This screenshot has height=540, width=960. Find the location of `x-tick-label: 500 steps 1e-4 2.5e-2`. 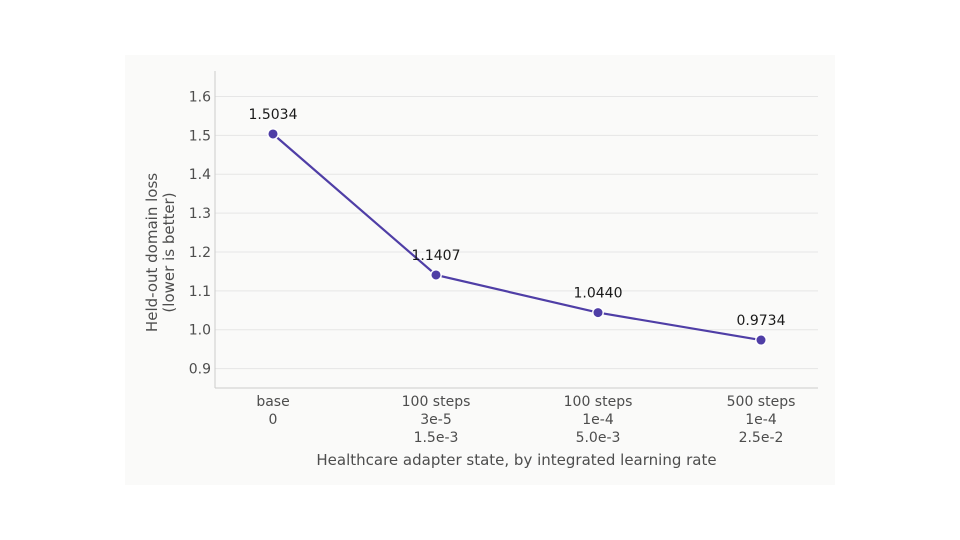

x-tick-label: 500 steps 1e-4 2.5e-2 is located at coordinates (761, 420).